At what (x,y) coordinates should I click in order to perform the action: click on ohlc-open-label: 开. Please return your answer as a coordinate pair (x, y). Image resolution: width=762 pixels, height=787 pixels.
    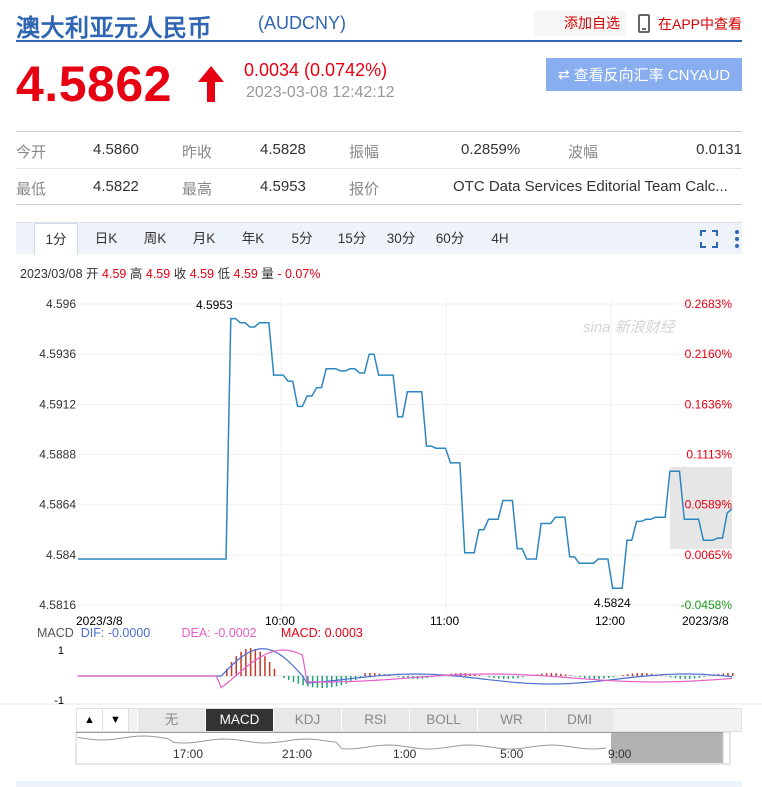
    Looking at the image, I should click on (92, 274).